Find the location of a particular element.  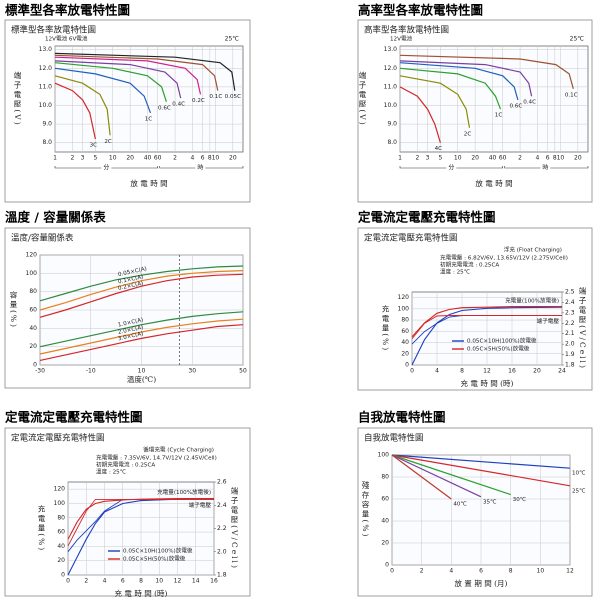

panel-heading: 自我放電特性圖 is located at coordinates (402, 417).